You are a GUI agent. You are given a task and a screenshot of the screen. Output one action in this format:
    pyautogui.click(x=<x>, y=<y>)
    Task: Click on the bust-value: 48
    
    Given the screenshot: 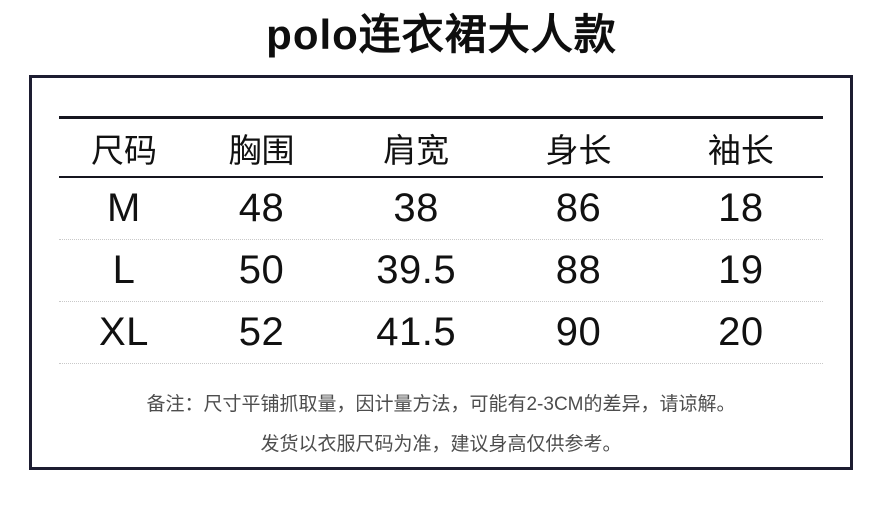 What is the action you would take?
    pyautogui.click(x=261, y=208)
    